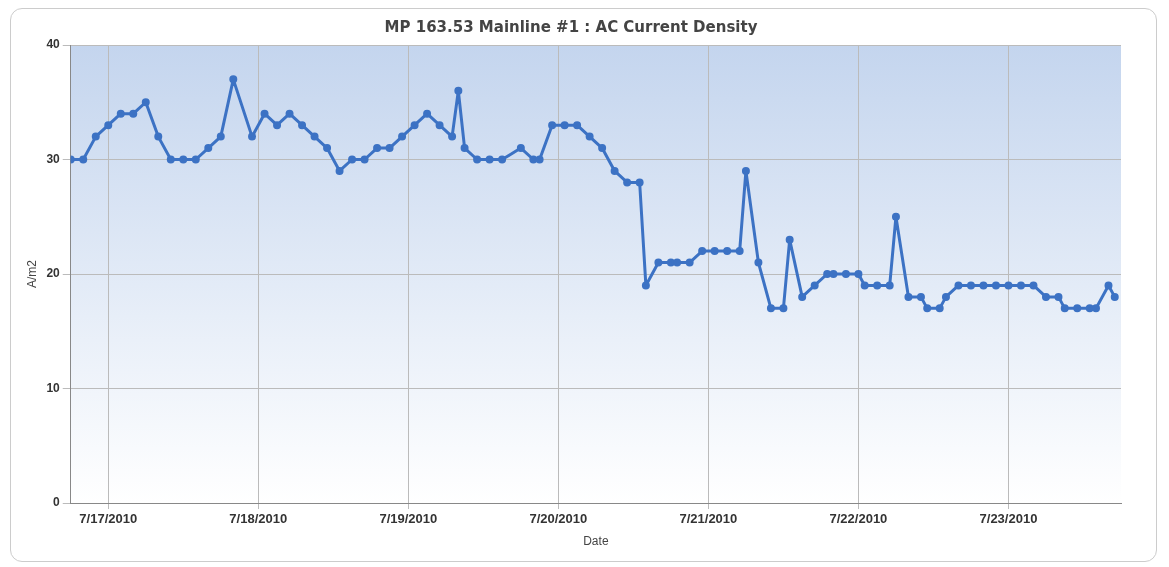 This screenshot has width=1169, height=567. What do you see at coordinates (108, 519) in the screenshot?
I see `x-tick-label: 7/17/2010` at bounding box center [108, 519].